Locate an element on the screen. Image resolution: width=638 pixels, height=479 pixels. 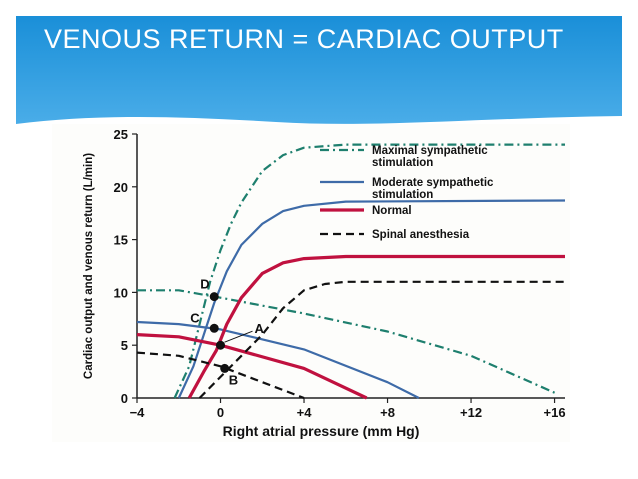
y-axis-label: Cardiac output and venous return (L/min) is located at coordinates (89, 266).